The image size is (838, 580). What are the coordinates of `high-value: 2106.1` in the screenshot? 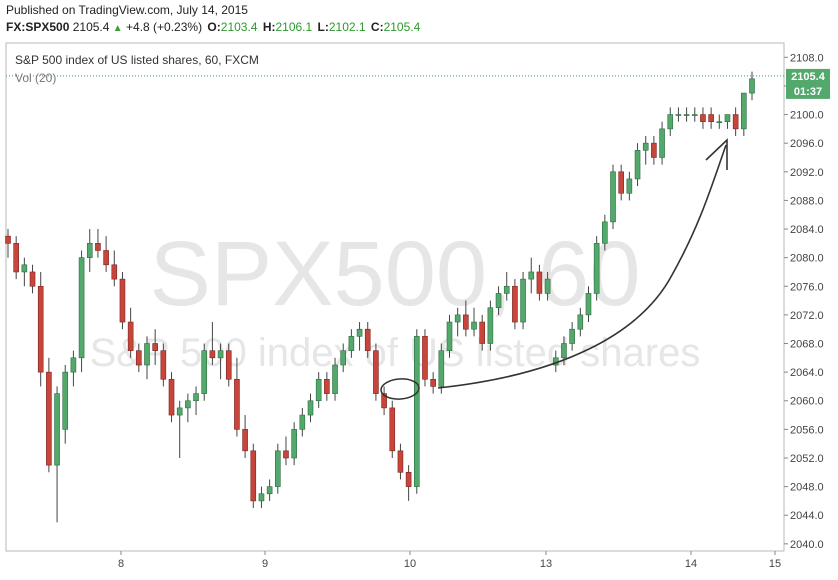 It's located at (294, 27).